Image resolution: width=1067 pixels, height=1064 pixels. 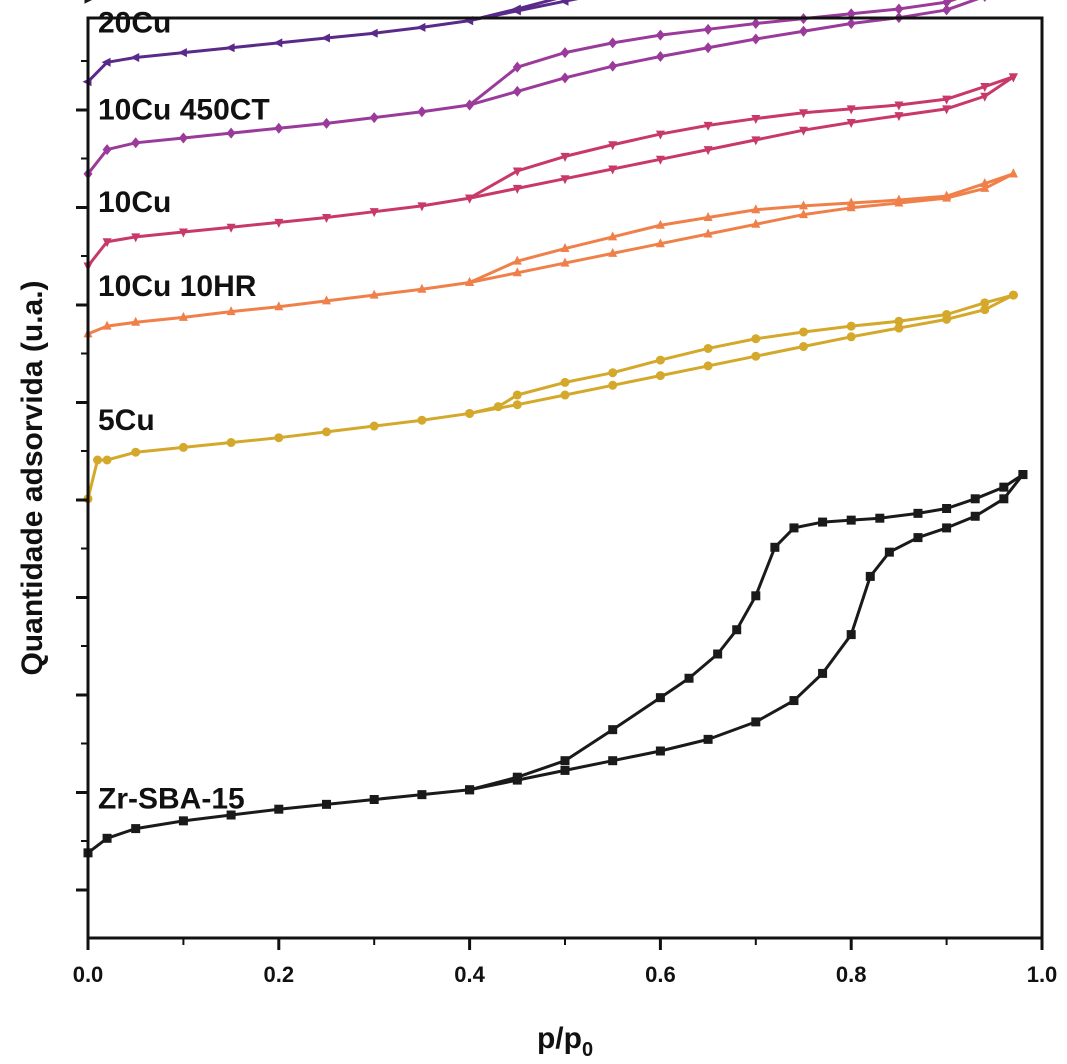 What do you see at coordinates (330, 43) in the screenshot?
I see `series-20cu` at bounding box center [330, 43].